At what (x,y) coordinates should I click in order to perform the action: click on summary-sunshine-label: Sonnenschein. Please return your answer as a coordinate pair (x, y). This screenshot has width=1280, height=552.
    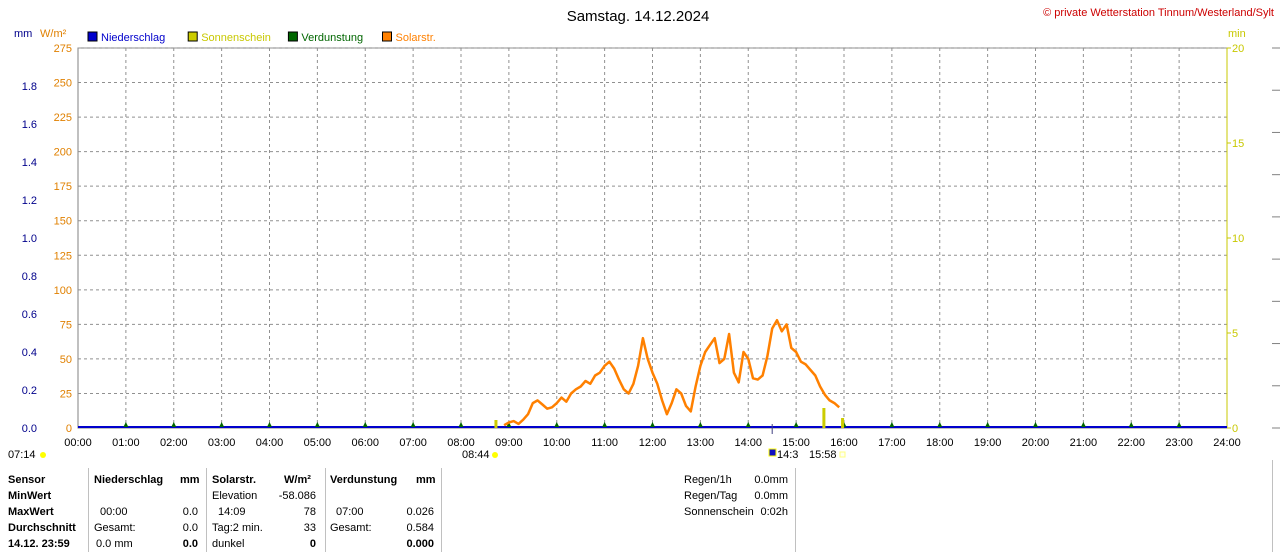
    Looking at the image, I should click on (719, 512).